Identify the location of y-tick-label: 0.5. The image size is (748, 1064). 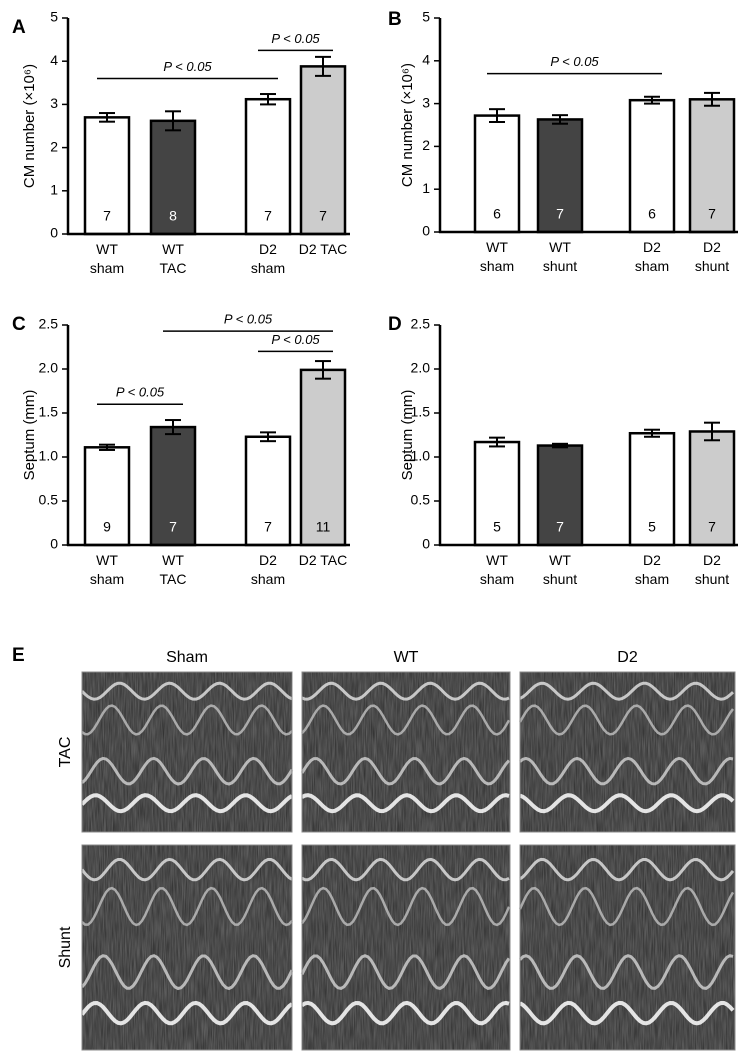
(421, 500).